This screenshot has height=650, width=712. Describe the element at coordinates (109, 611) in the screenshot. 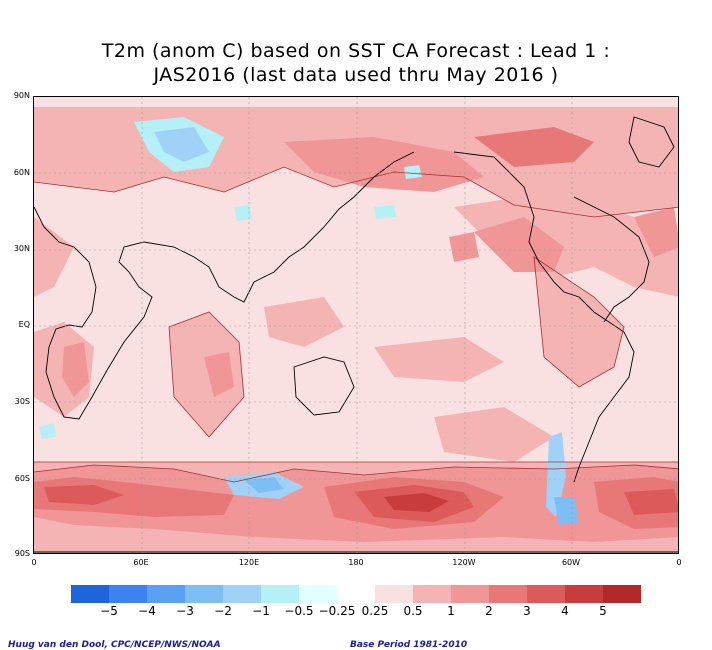

I see `legend-label: −5` at that location.